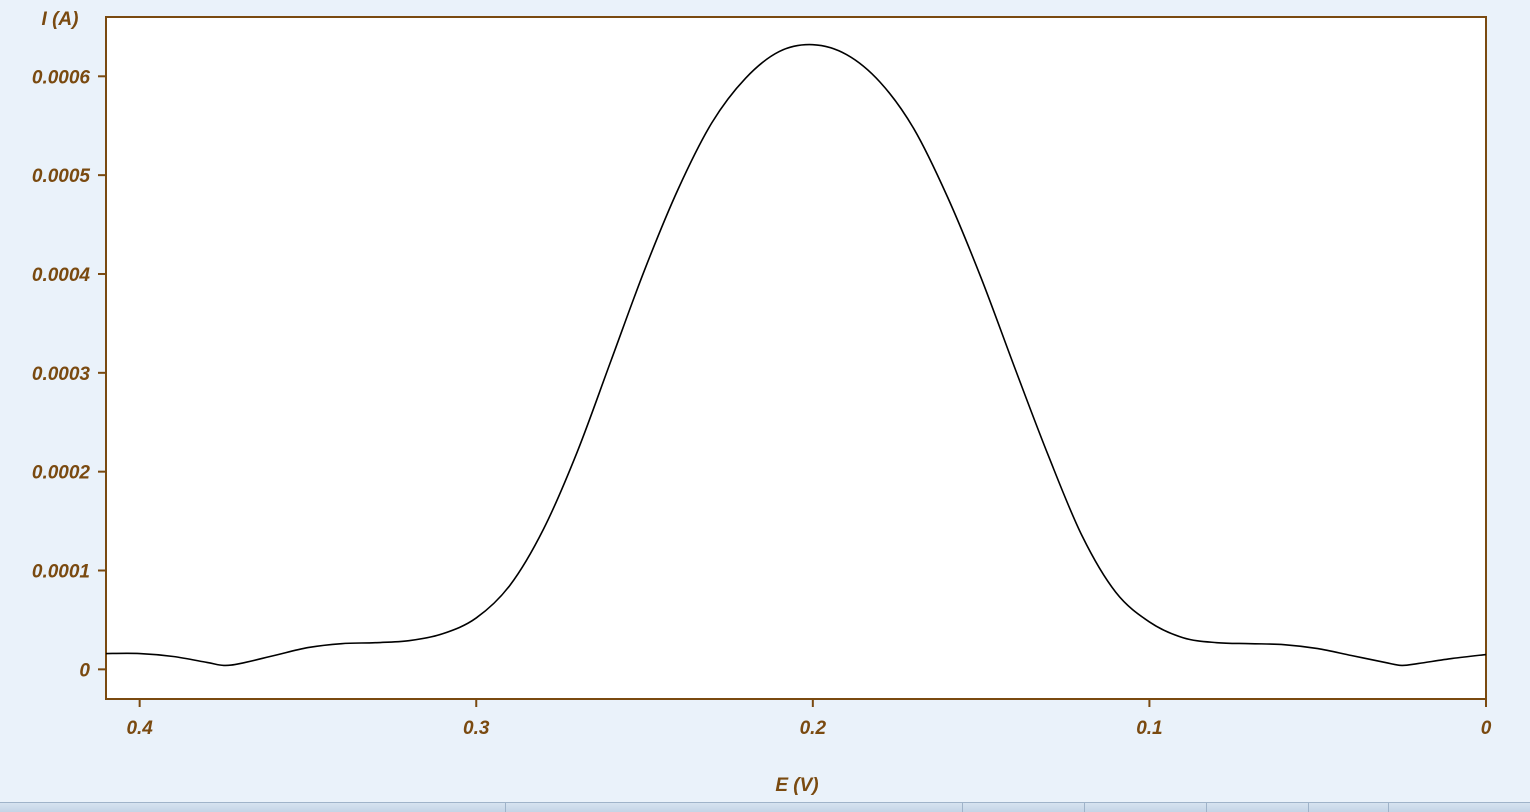  What do you see at coordinates (61, 374) in the screenshot?
I see `y-tick-label: 0.0003` at bounding box center [61, 374].